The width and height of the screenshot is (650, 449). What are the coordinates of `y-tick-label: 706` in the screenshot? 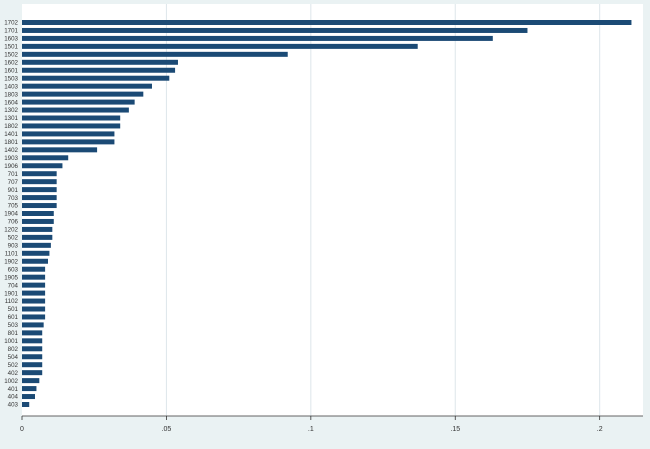 It's located at (13, 222).